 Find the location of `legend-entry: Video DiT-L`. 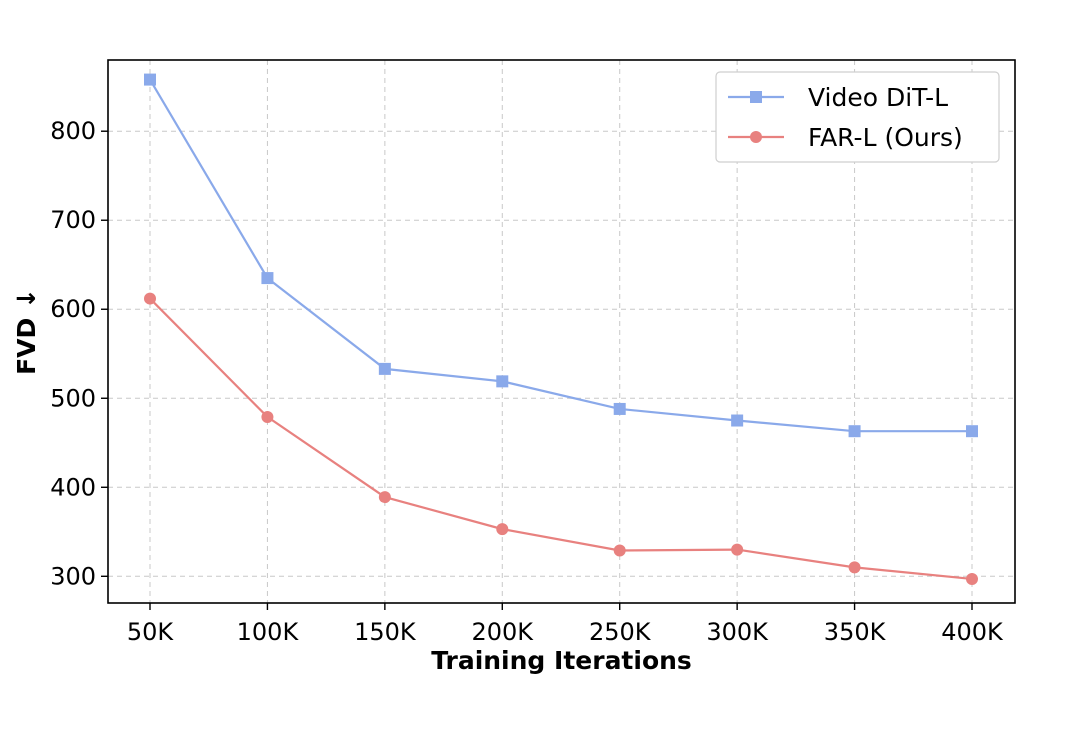

legend-entry: Video DiT-L is located at coordinates (838, 97).